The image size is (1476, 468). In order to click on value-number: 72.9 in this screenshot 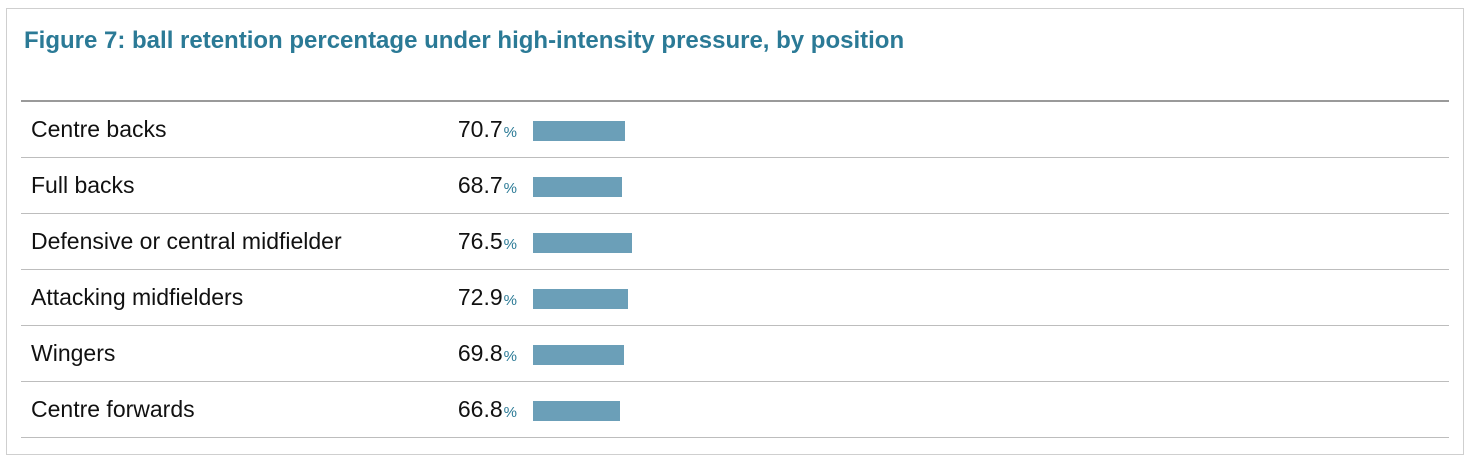, I will do `click(480, 297)`.